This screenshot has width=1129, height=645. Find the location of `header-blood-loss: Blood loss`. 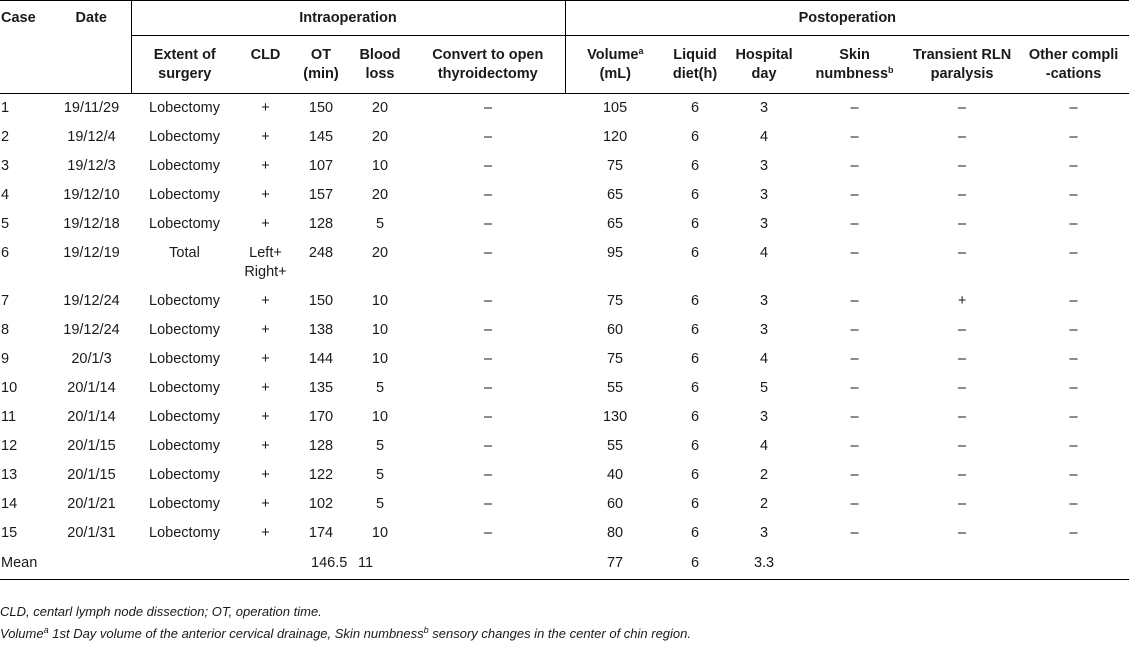

header-blood-loss: Blood loss is located at coordinates (380, 64).